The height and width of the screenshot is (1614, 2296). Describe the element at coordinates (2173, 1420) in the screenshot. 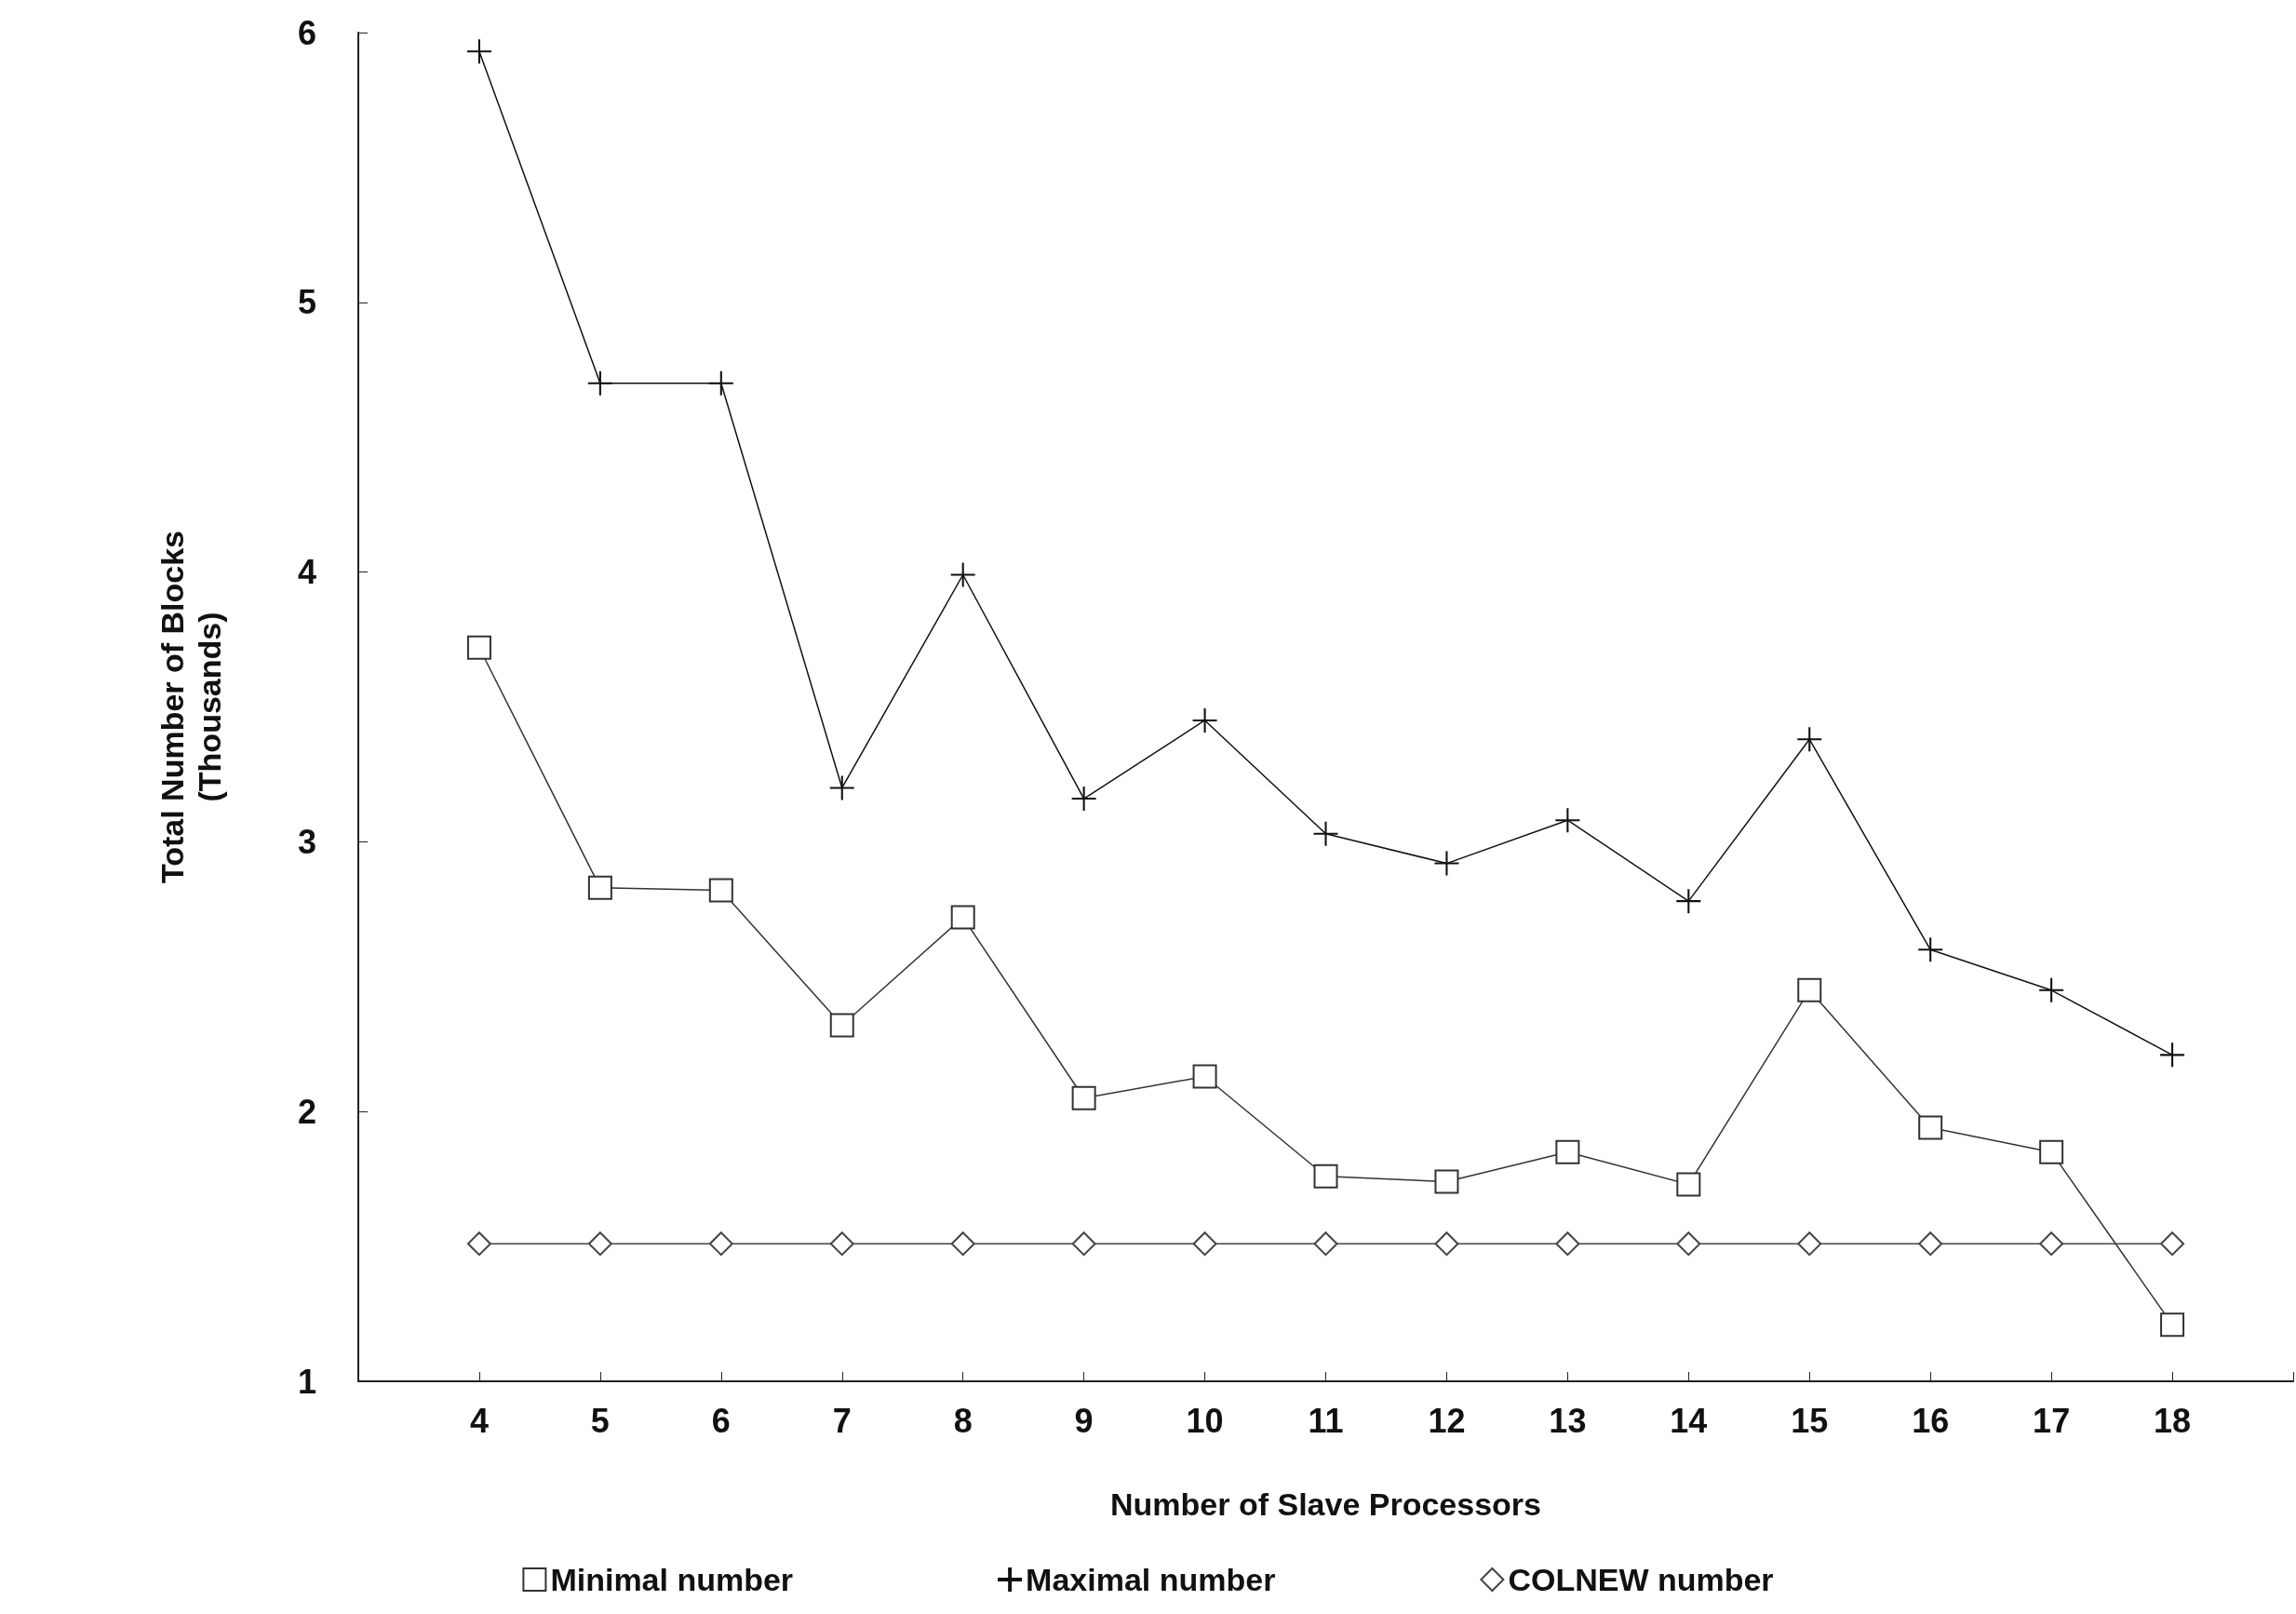

I see `x-tick-label: 18` at that location.